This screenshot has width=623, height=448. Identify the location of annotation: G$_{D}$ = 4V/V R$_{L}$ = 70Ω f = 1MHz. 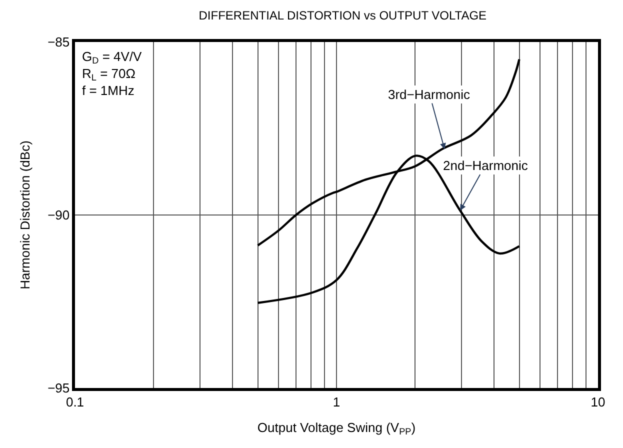
(112, 73).